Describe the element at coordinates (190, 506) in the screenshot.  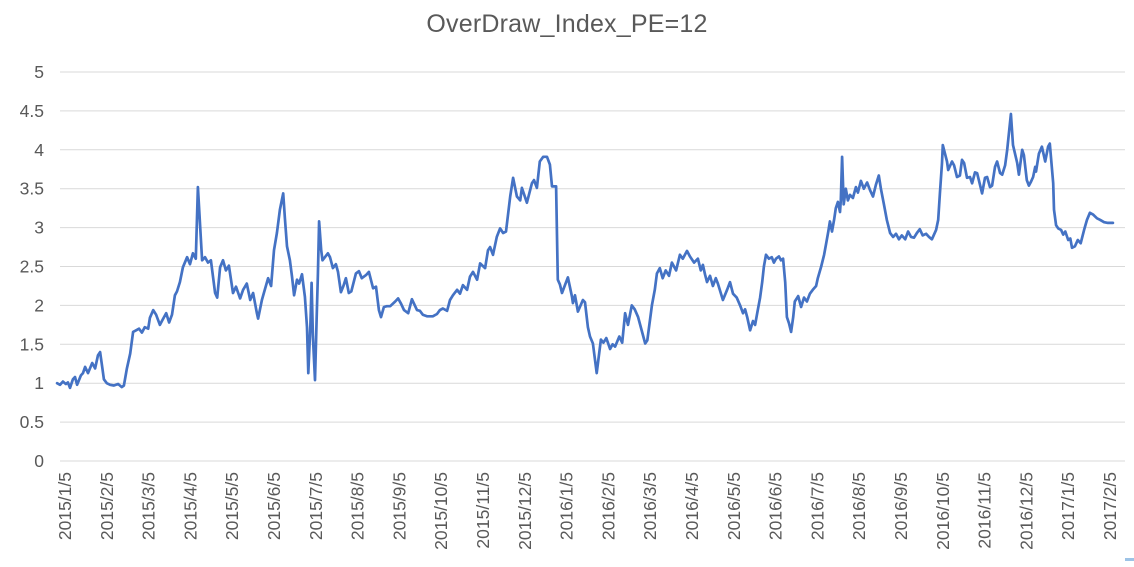
I see `x-axis-tick-label: 2015/4/5` at that location.